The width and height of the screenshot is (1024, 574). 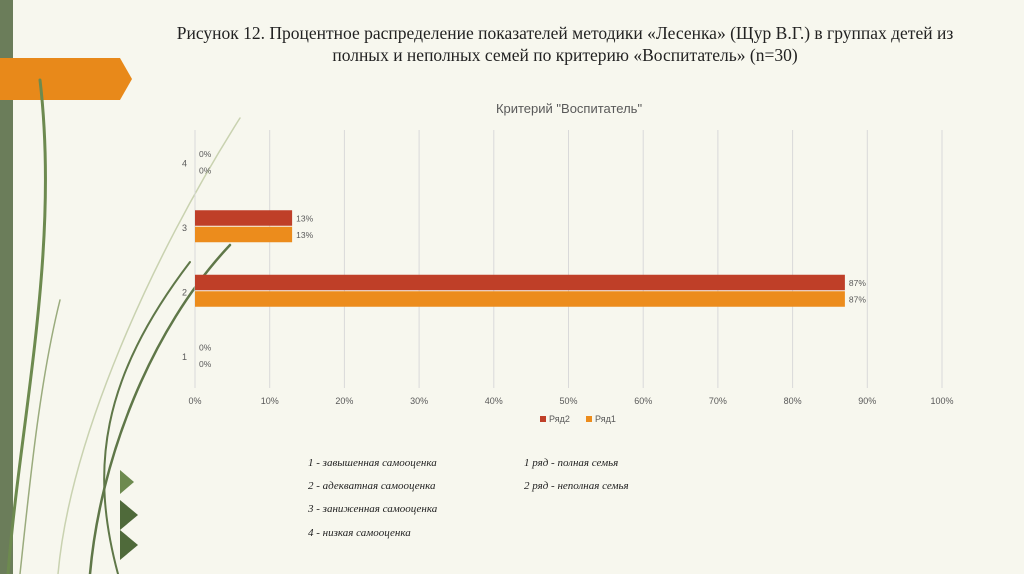 What do you see at coordinates (373, 509) in the screenshot?
I see `note-self-esteem-3: 3 - заниженная самооценка` at bounding box center [373, 509].